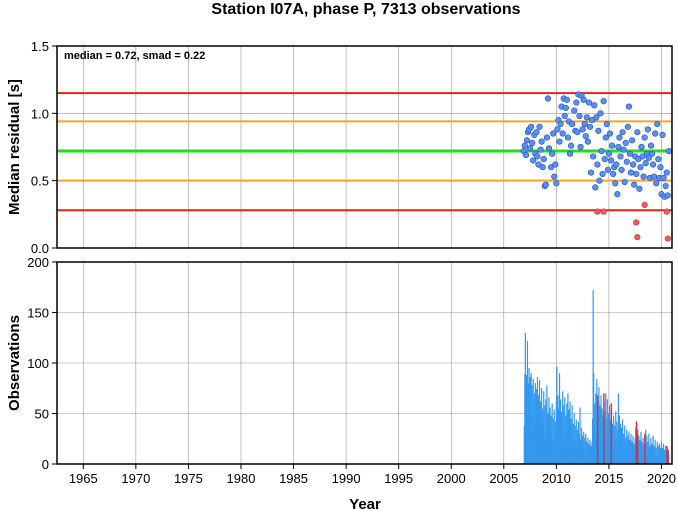 The height and width of the screenshot is (511, 677). Describe the element at coordinates (38, 363) in the screenshot. I see `y-tick-label: 100` at that location.